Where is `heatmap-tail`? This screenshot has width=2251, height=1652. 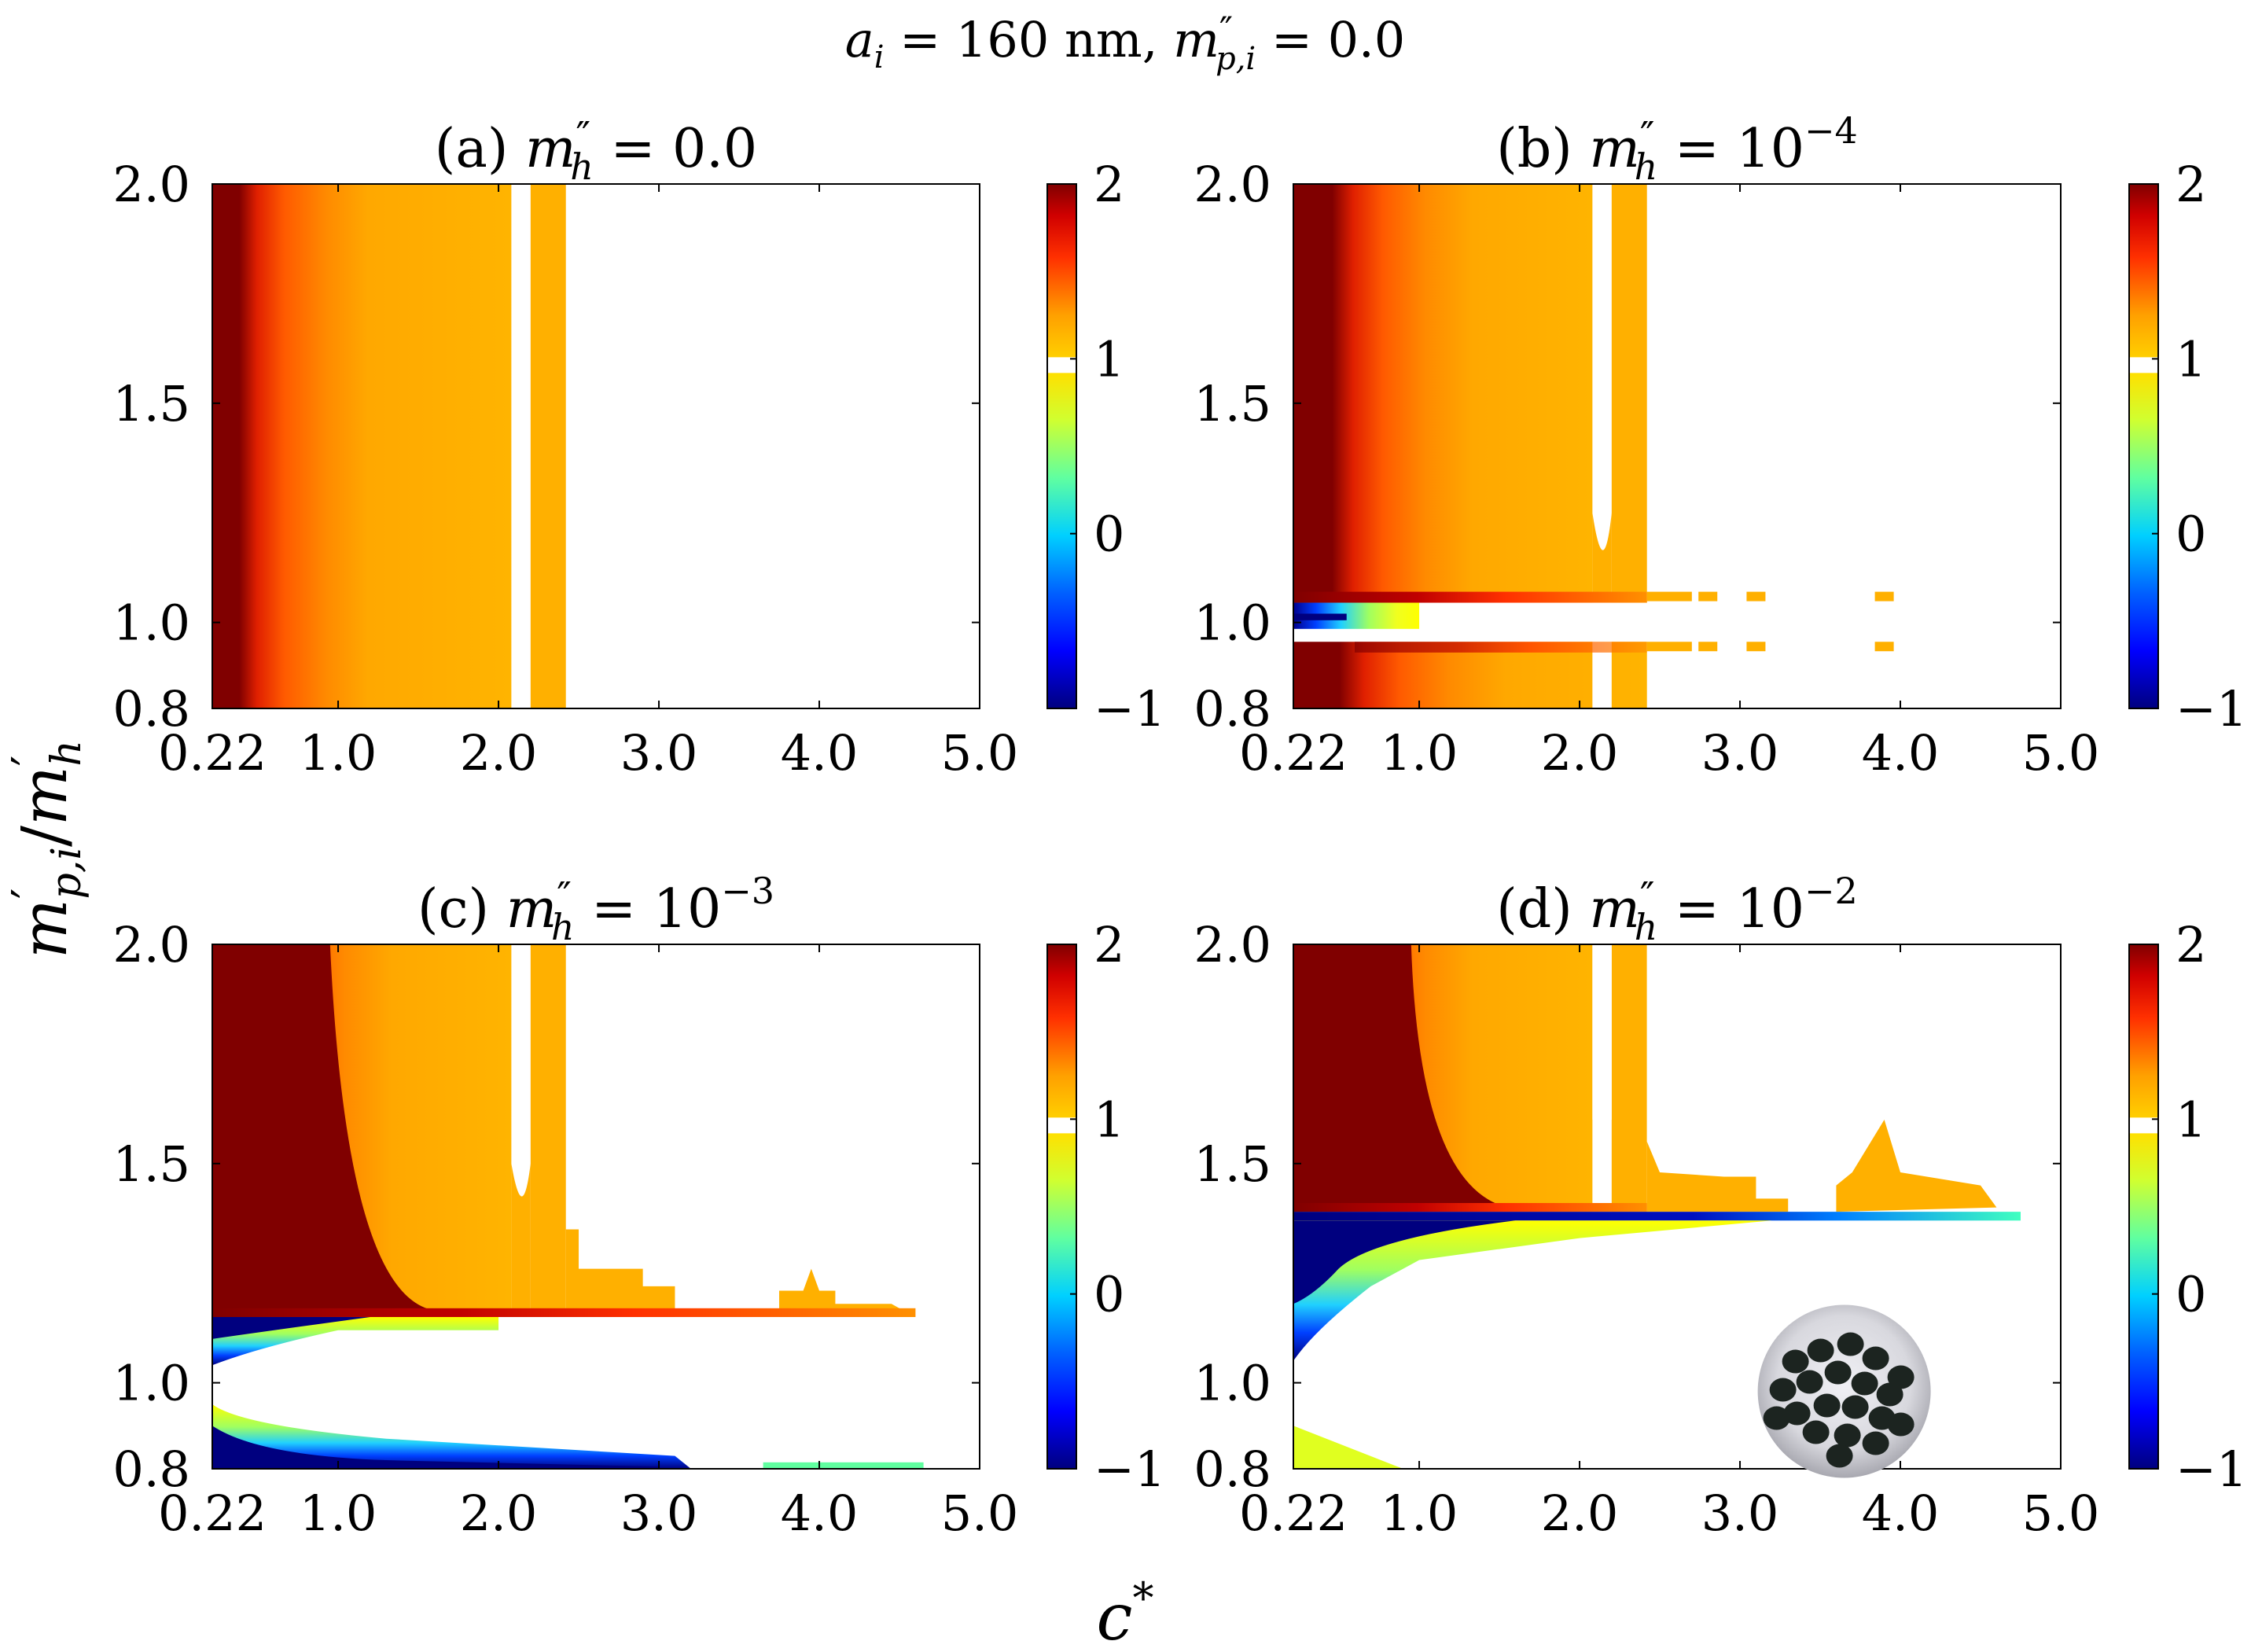 heatmap-tail is located at coordinates (1717, 1176).